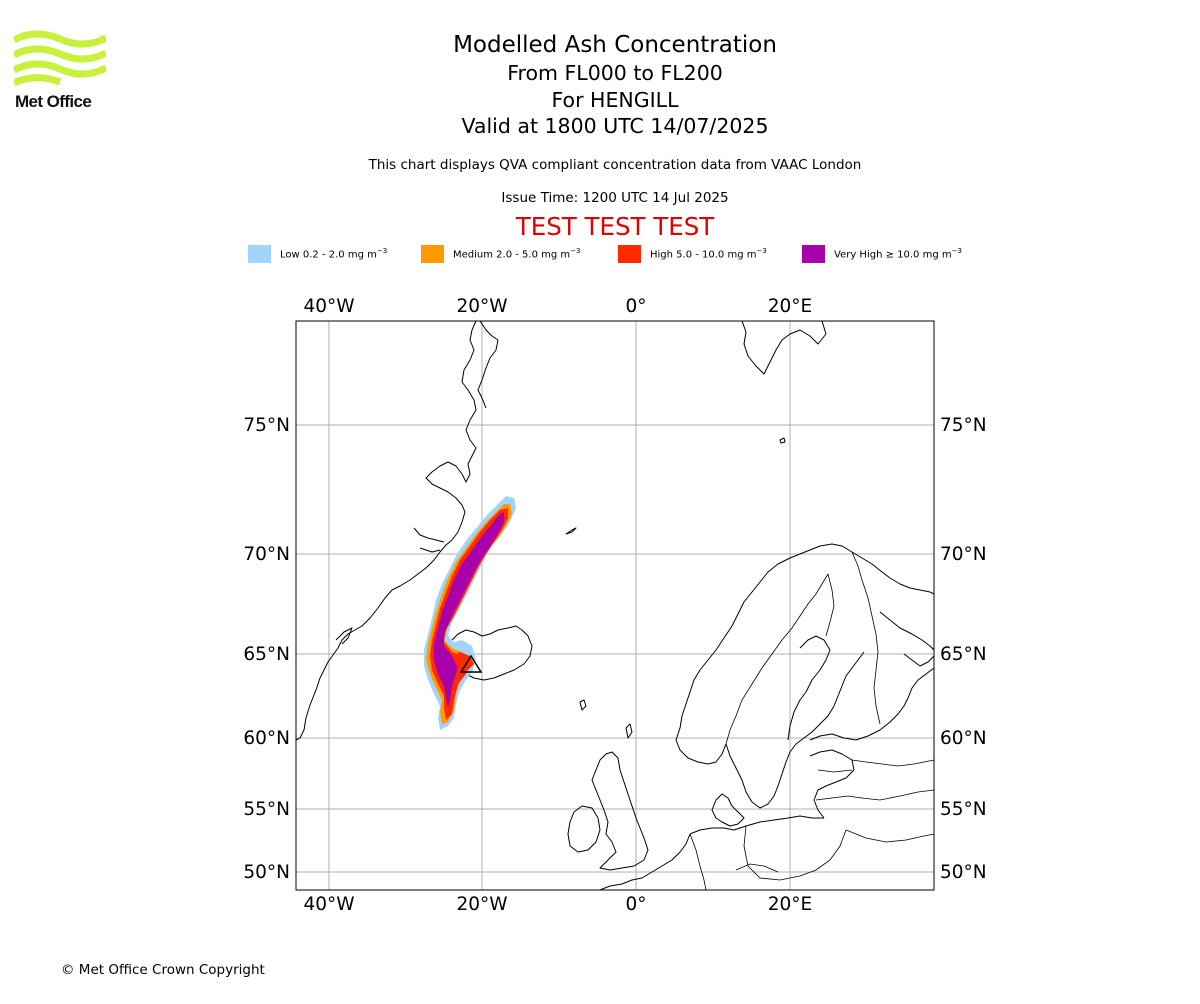 Image resolution: width=1200 pixels, height=1004 pixels. Describe the element at coordinates (575, 251) in the screenshot. I see `legend-sup-medium: −3` at that location.